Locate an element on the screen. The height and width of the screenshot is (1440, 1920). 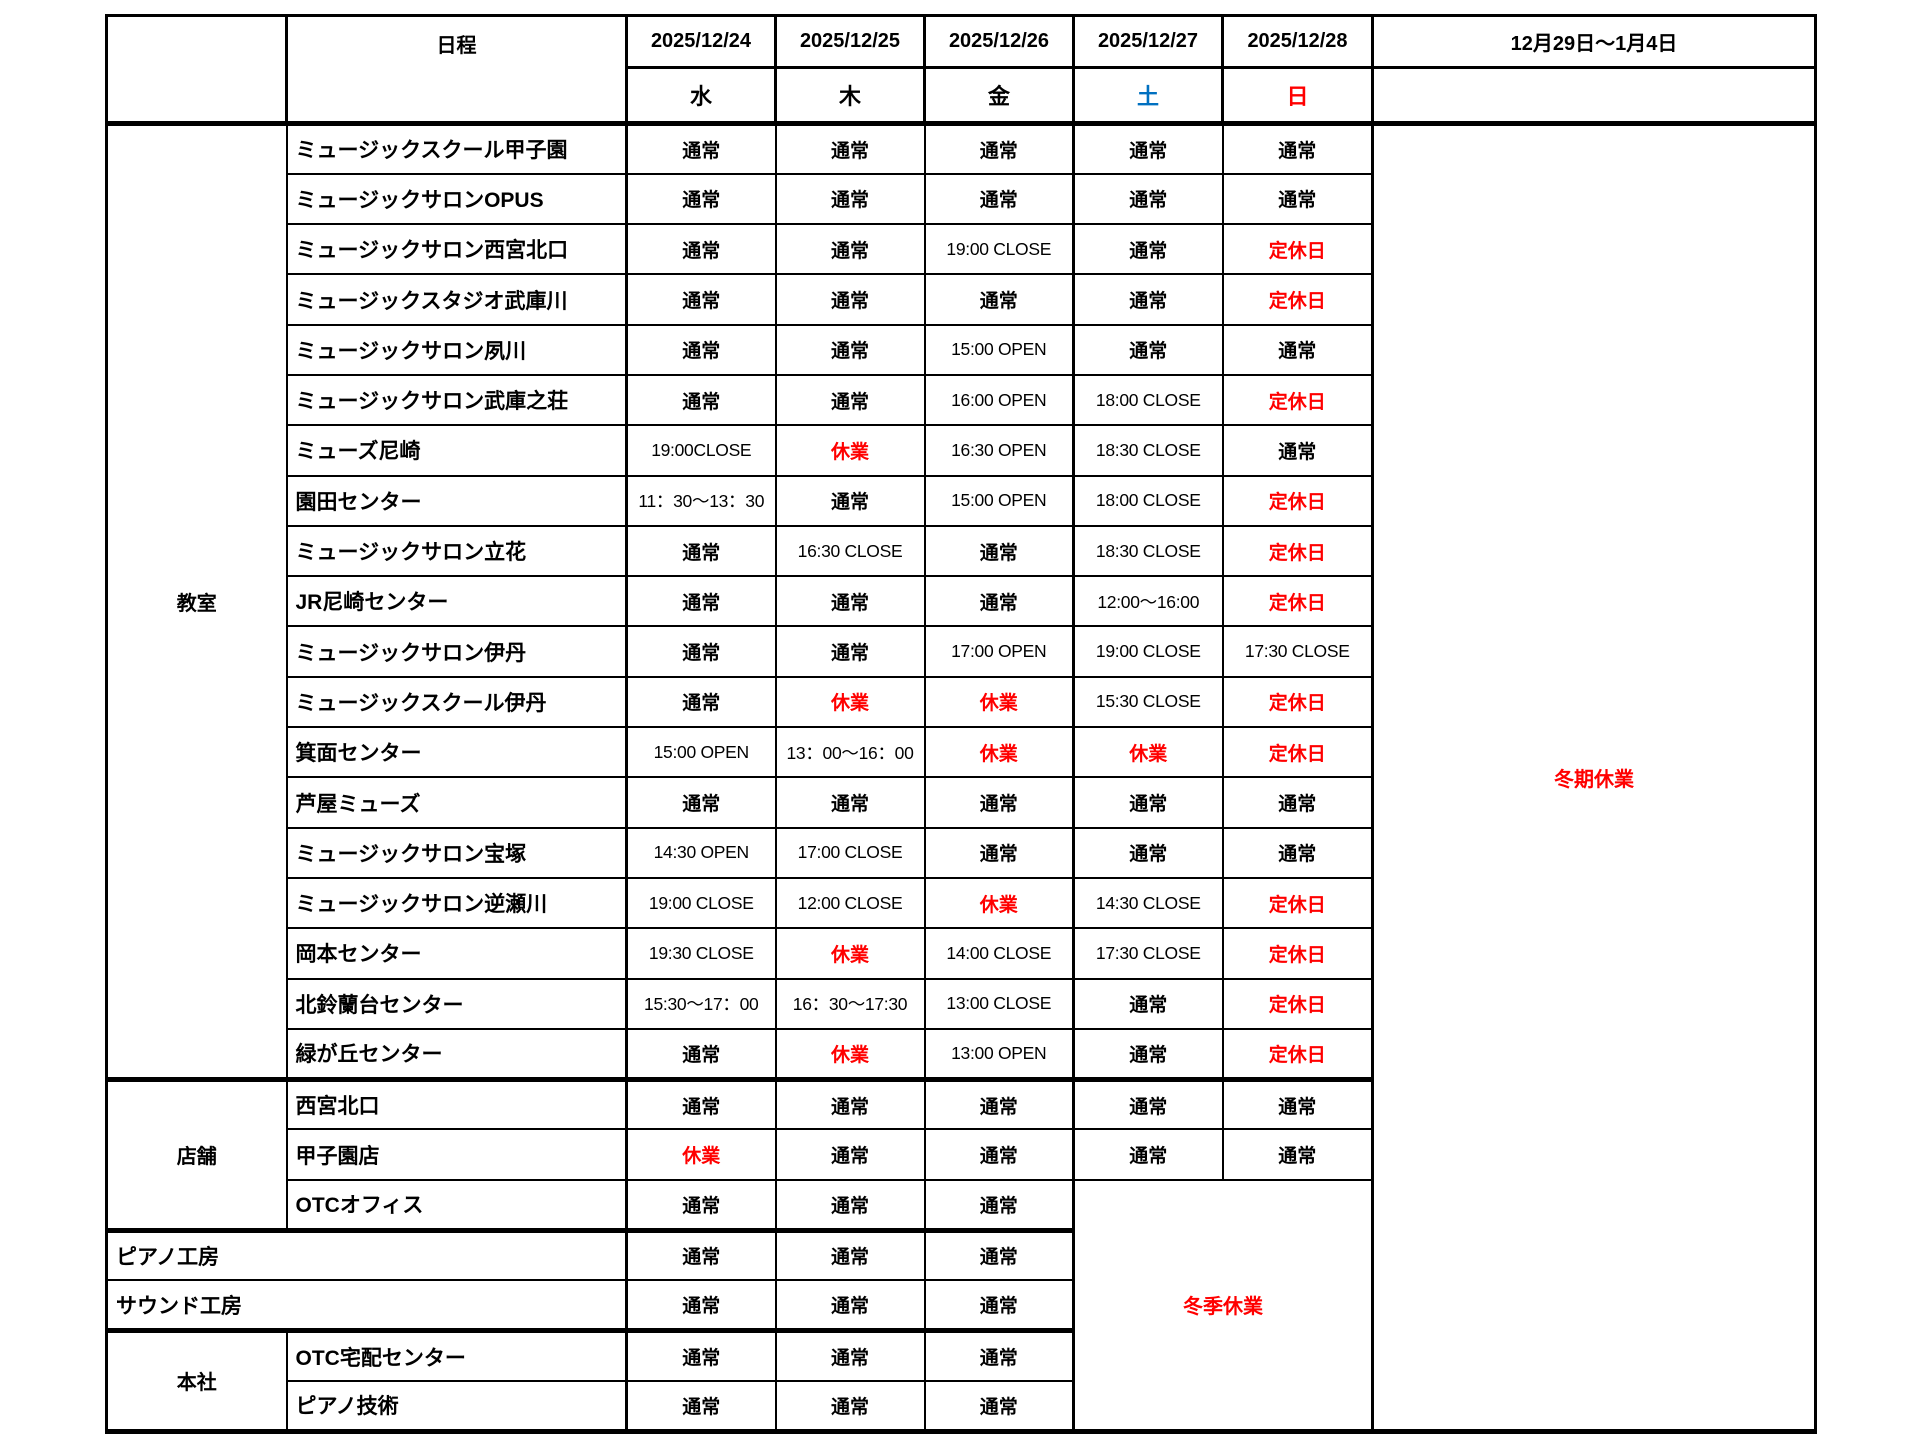
table-row: ピアノ技術 通常 通常 通常 is located at coordinates (961, 1406).